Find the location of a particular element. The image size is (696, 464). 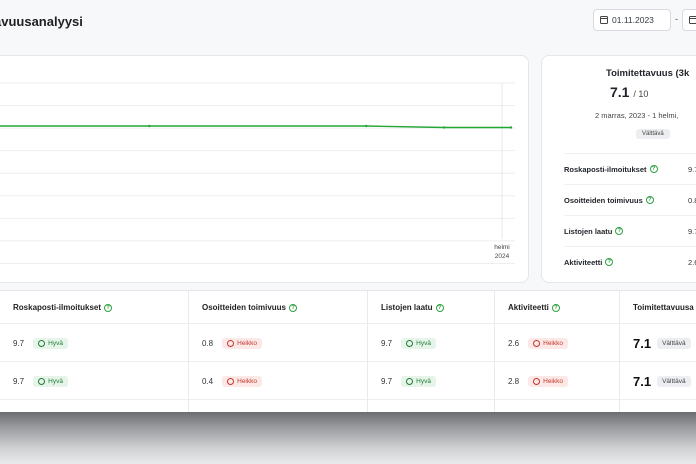

score-out-of: / 10 is located at coordinates (641, 94).